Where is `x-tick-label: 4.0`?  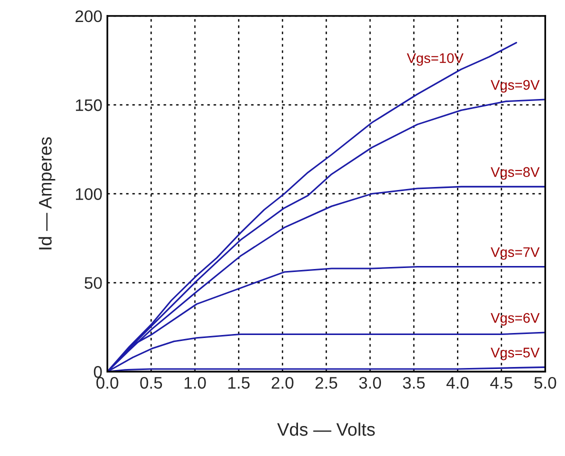
x-tick-label: 4.0 is located at coordinates (457, 382).